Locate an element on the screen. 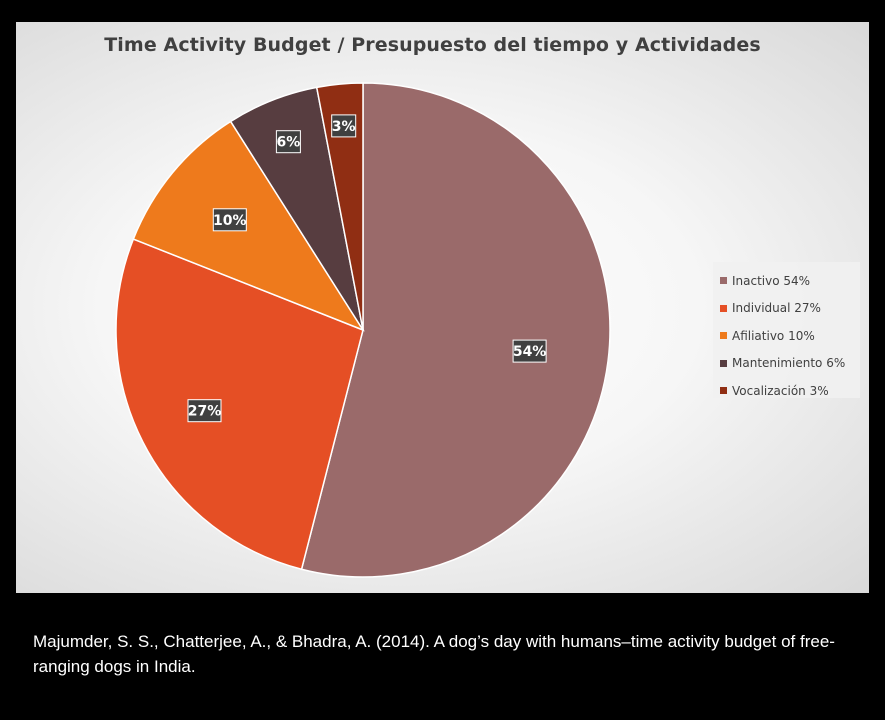 The image size is (885, 720). data-label-text: 6% is located at coordinates (289, 143).